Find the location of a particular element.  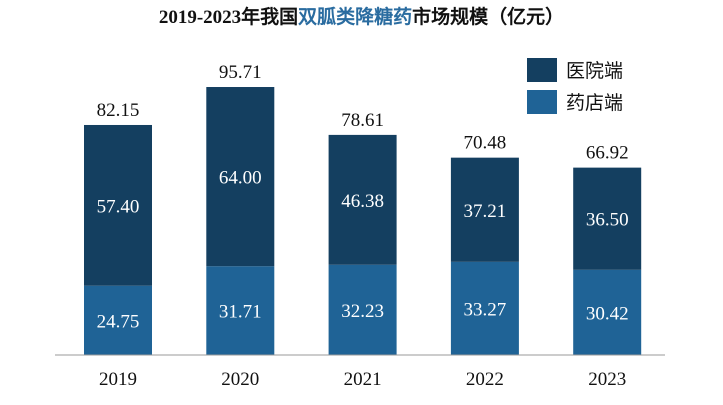

bar-value-label: 30.42 is located at coordinates (607, 313).